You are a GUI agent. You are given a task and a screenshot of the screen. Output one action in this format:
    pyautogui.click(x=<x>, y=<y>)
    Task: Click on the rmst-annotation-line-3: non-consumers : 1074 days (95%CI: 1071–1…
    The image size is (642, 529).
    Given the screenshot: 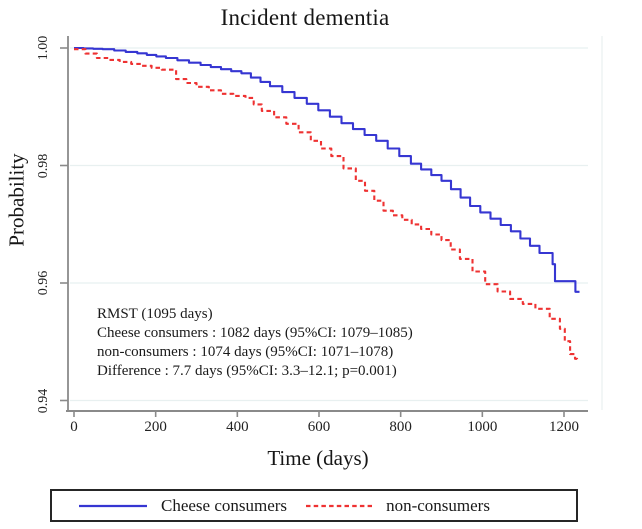 What is the action you would take?
    pyautogui.click(x=245, y=352)
    